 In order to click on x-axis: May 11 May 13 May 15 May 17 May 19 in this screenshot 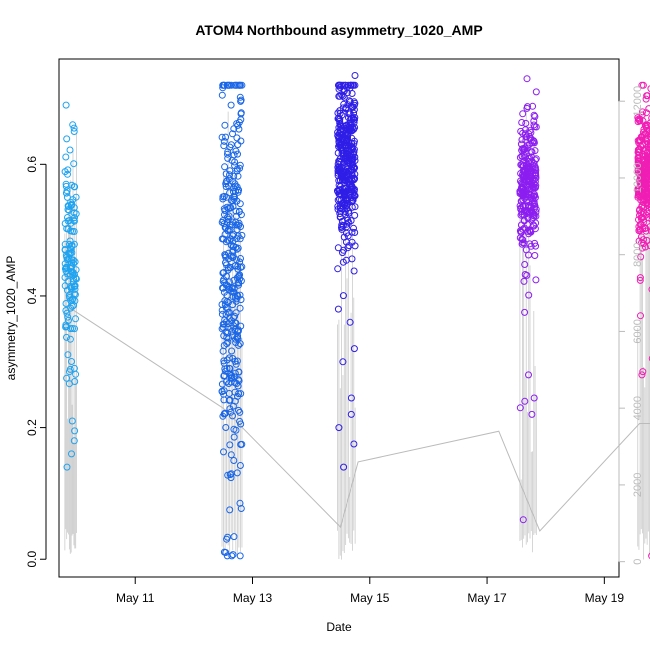, I will do `click(370, 590)`.